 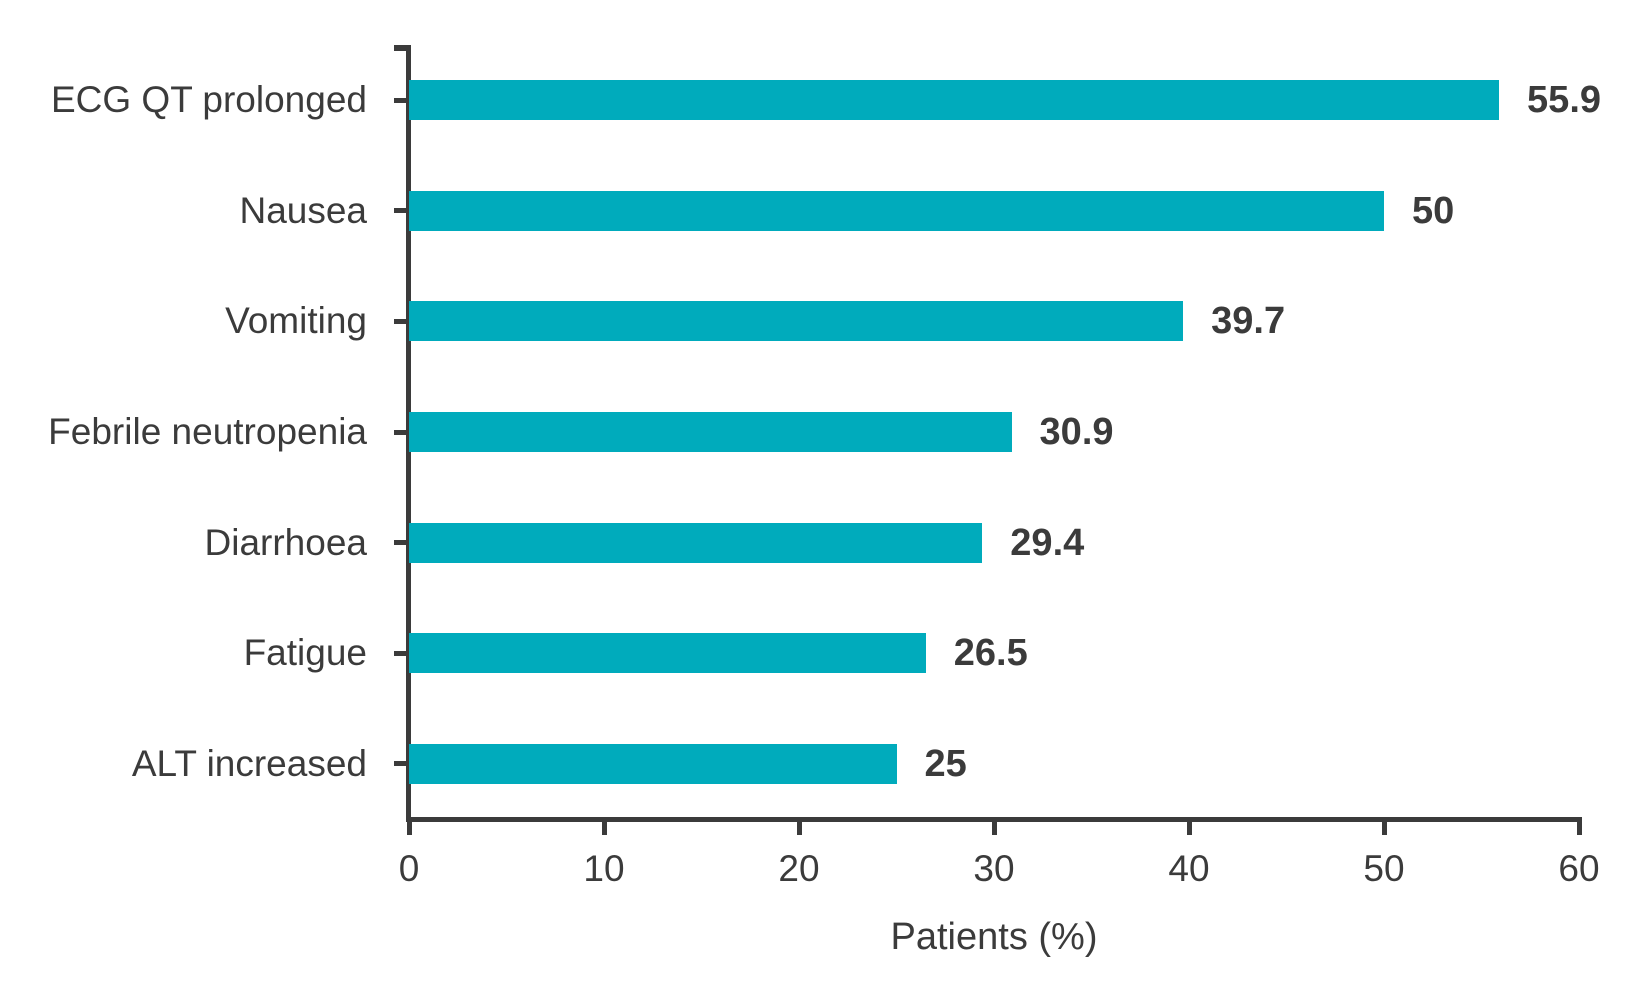 I want to click on x-tick-label: 50, so click(x=1384, y=868).